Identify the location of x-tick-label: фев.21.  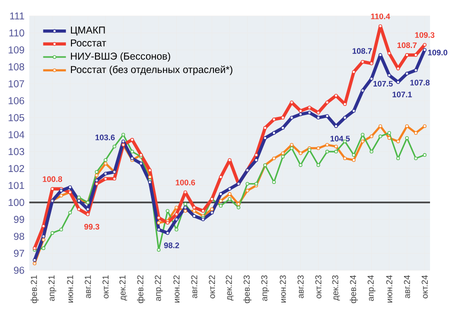
(34, 289).